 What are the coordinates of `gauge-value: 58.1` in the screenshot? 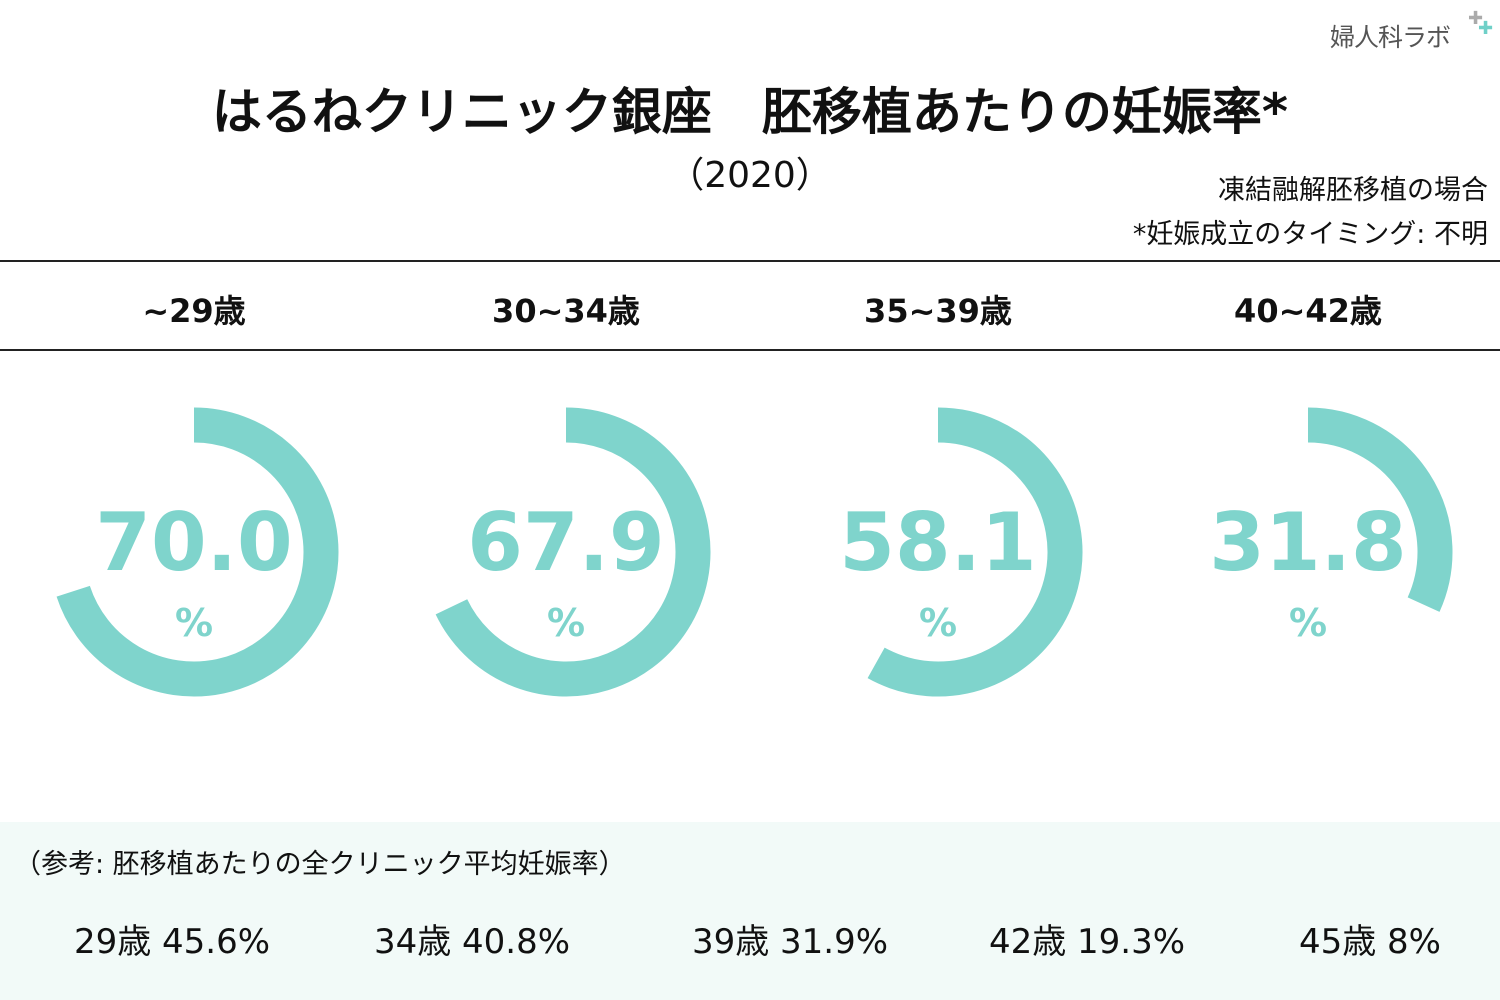 It's located at (937, 542).